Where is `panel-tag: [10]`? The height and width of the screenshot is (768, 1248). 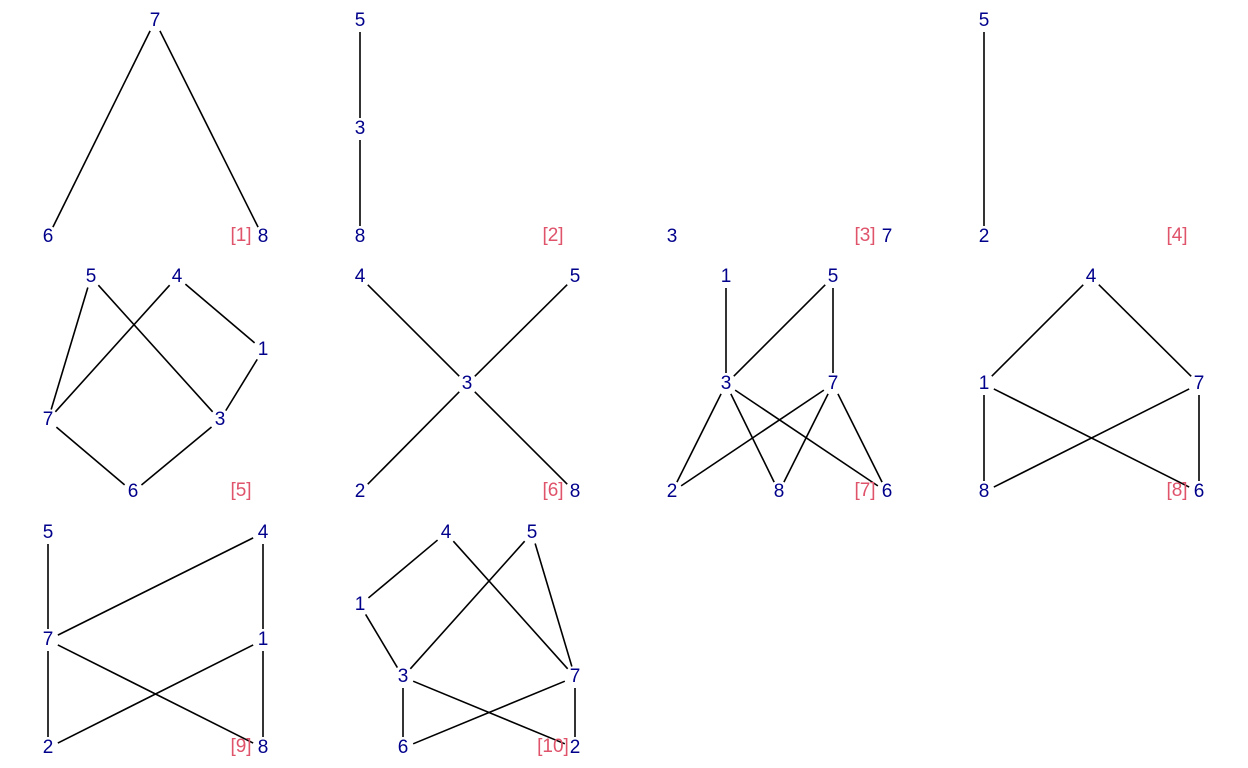
panel-tag: [10] is located at coordinates (553, 746).